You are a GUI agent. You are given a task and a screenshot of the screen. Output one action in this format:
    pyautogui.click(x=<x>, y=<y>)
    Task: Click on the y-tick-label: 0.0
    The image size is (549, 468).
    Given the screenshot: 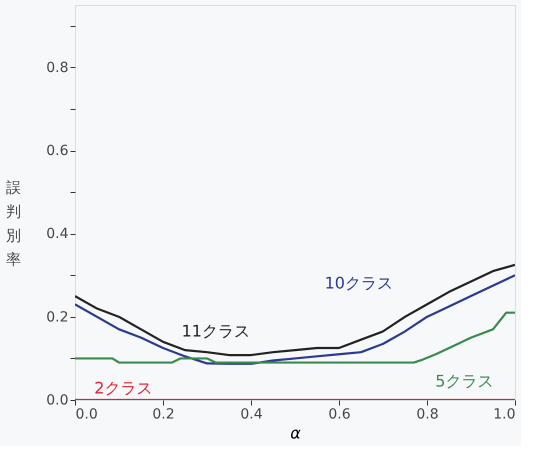 What is the action you would take?
    pyautogui.click(x=57, y=400)
    